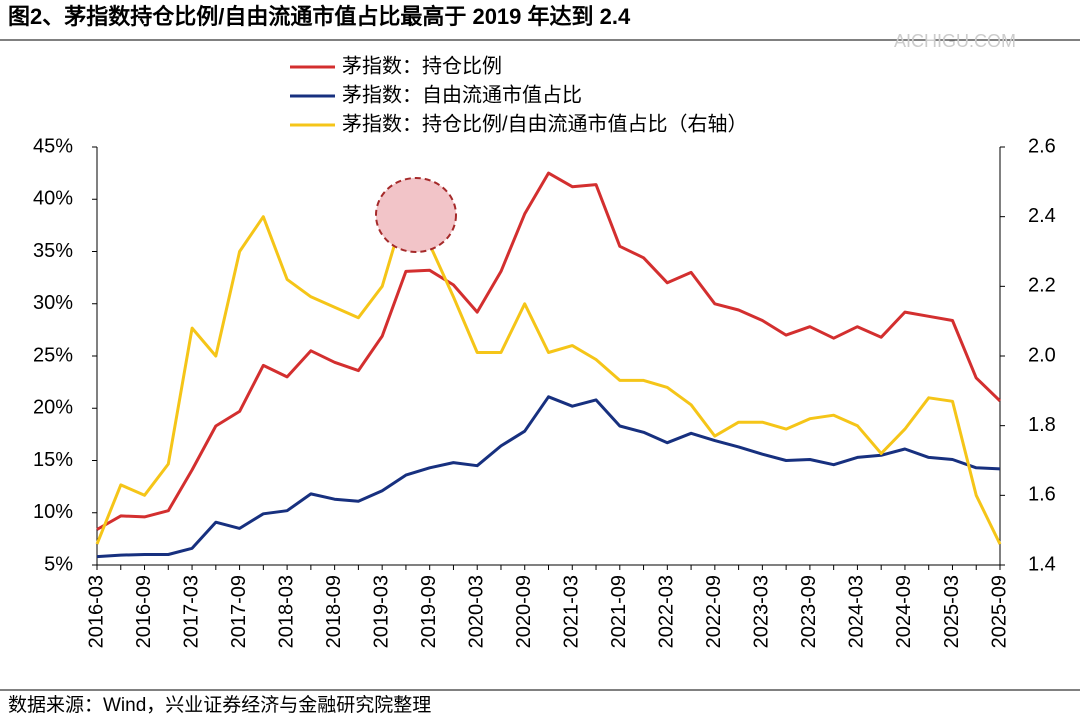  What do you see at coordinates (1042, 286) in the screenshot?
I see `y2-tick-label: 2.2` at bounding box center [1042, 286].